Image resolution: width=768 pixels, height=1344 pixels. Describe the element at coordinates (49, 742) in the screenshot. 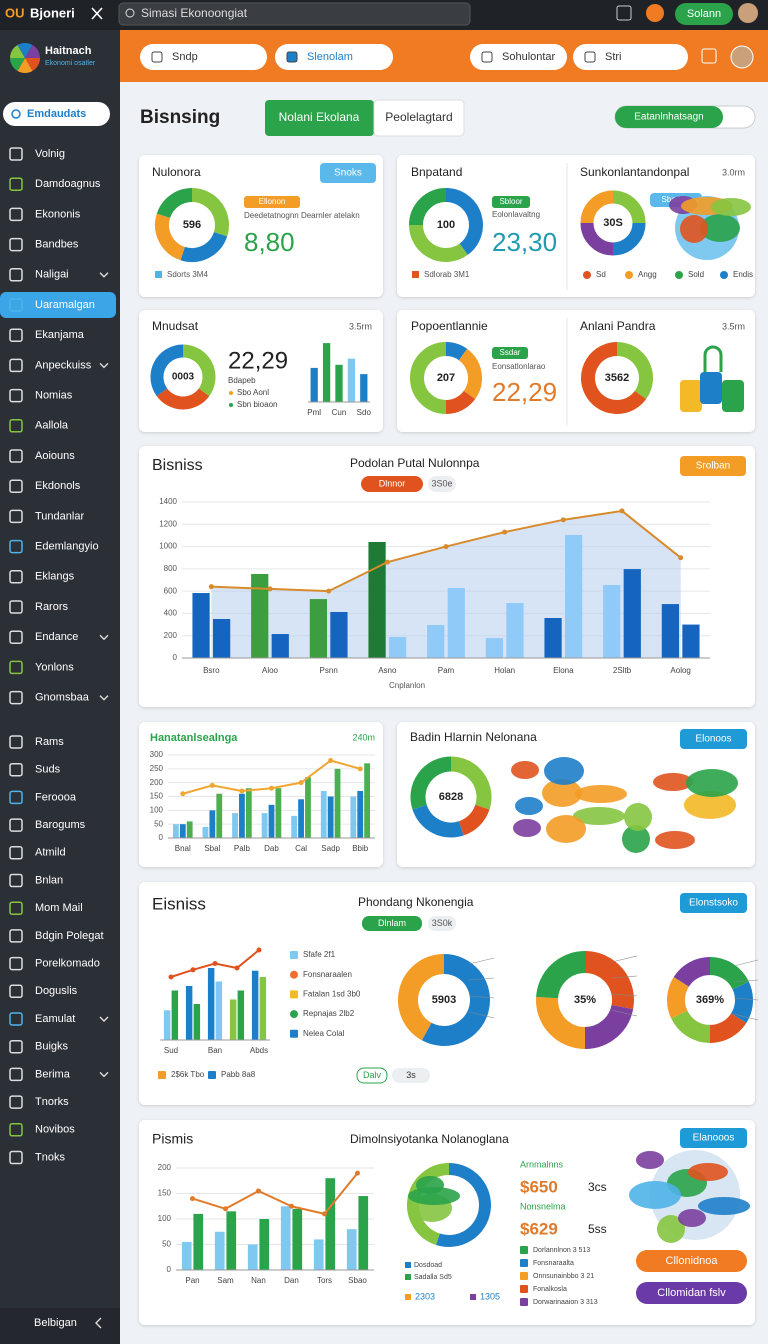

I see `nav-item: Rams` at that location.